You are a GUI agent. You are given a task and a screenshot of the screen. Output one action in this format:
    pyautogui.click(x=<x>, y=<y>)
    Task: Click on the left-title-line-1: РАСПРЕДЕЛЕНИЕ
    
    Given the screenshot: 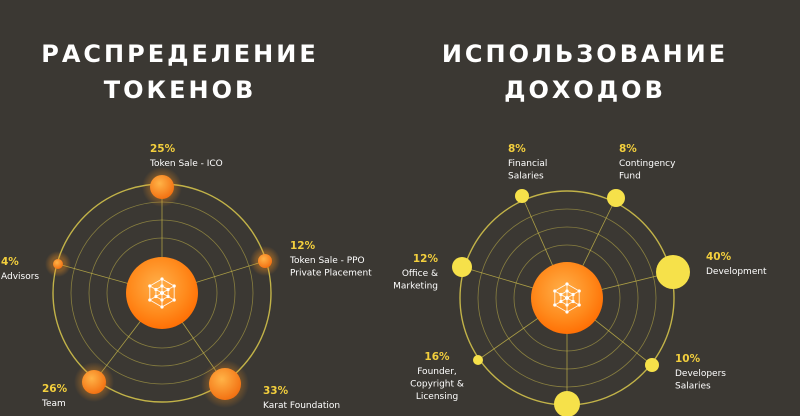 What is the action you would take?
    pyautogui.click(x=180, y=54)
    